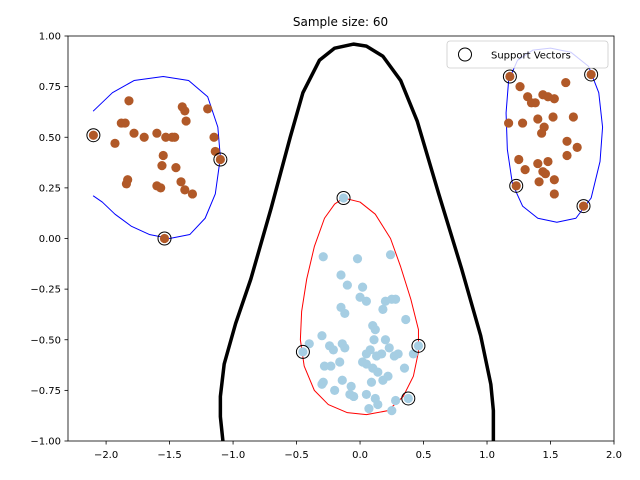 This screenshot has width=640, height=480. What do you see at coordinates (296, 455) in the screenshot?
I see `x-tick-label: −0.5` at bounding box center [296, 455].